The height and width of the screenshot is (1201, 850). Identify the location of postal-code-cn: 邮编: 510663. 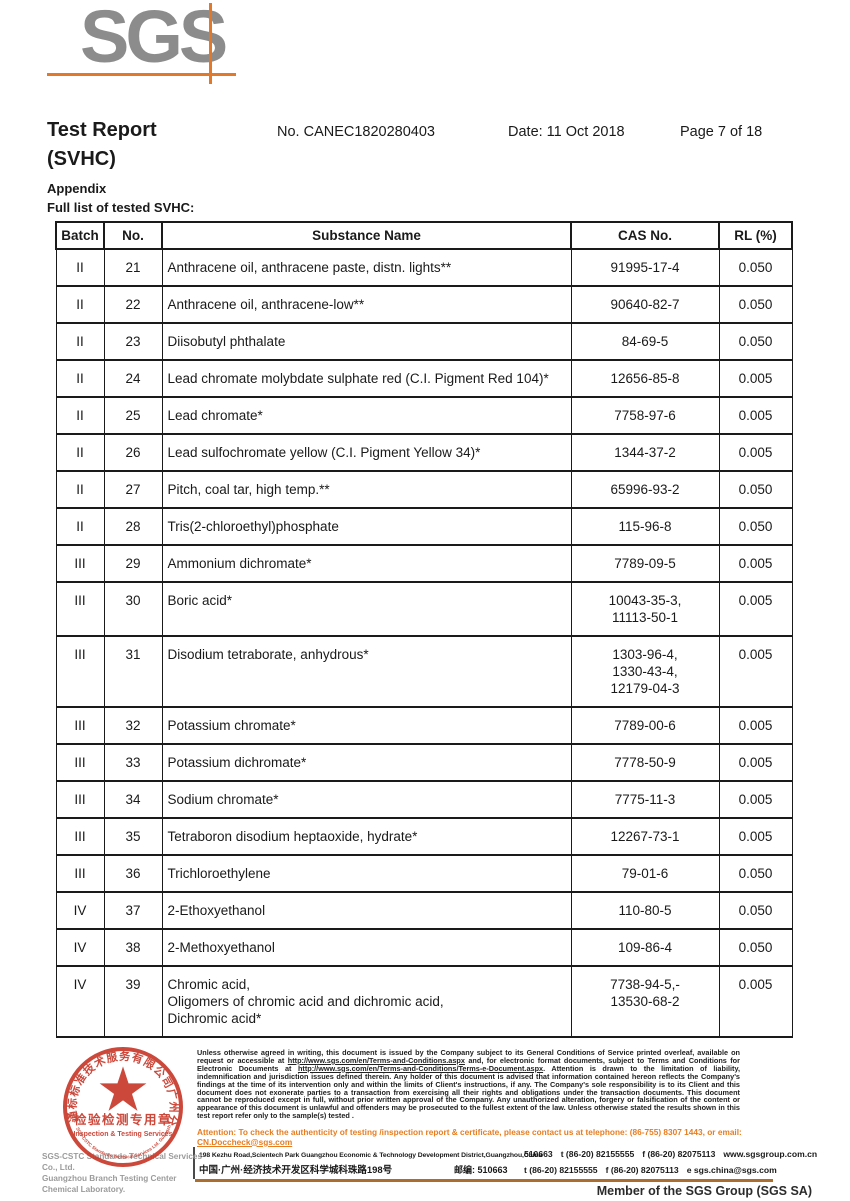
(481, 1170).